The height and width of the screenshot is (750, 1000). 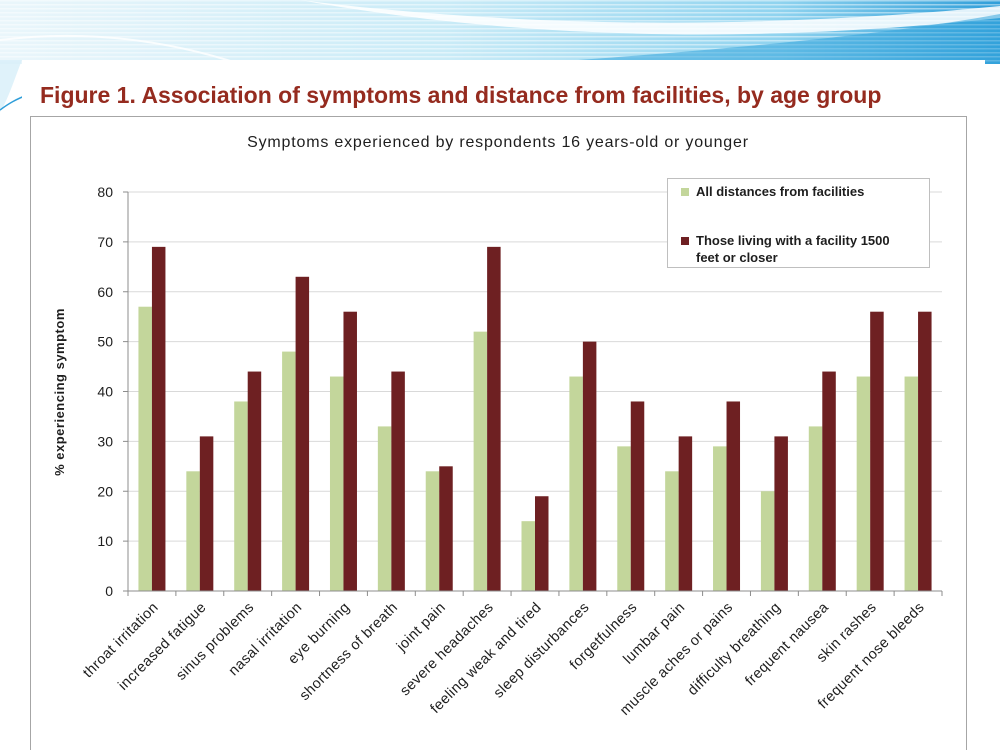 What do you see at coordinates (158, 419) in the screenshot?
I see `bar-within-1500-feet-throat-irritation` at bounding box center [158, 419].